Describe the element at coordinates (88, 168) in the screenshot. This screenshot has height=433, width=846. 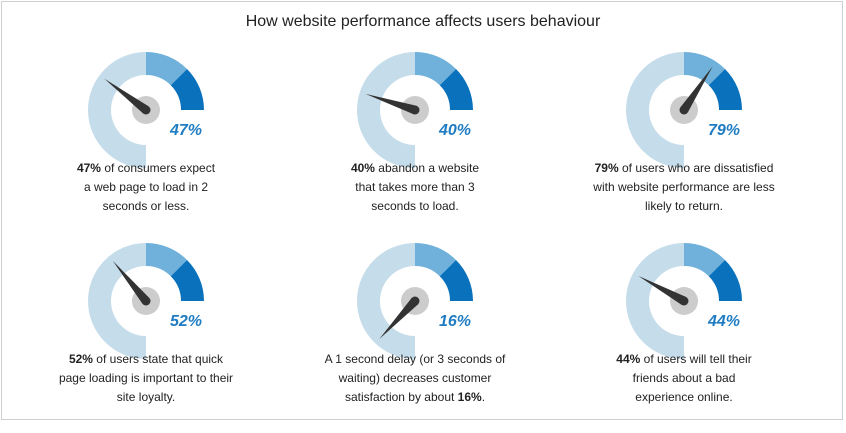
I see `description-highlight: 47%` at that location.